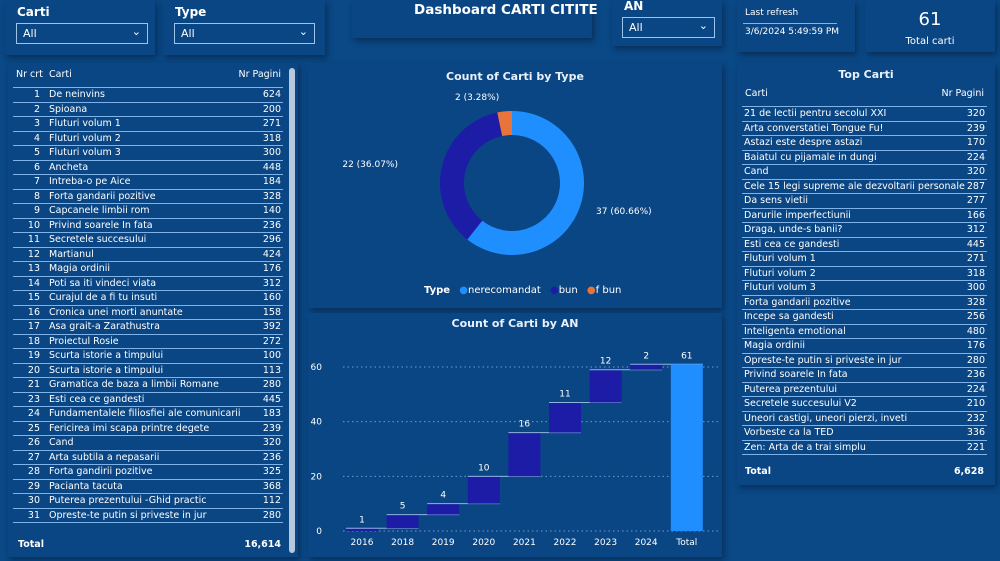  Describe the element at coordinates (864, 114) in the screenshot. I see `table-row: 21 de lectii pentru secolul XXI 320` at that location.